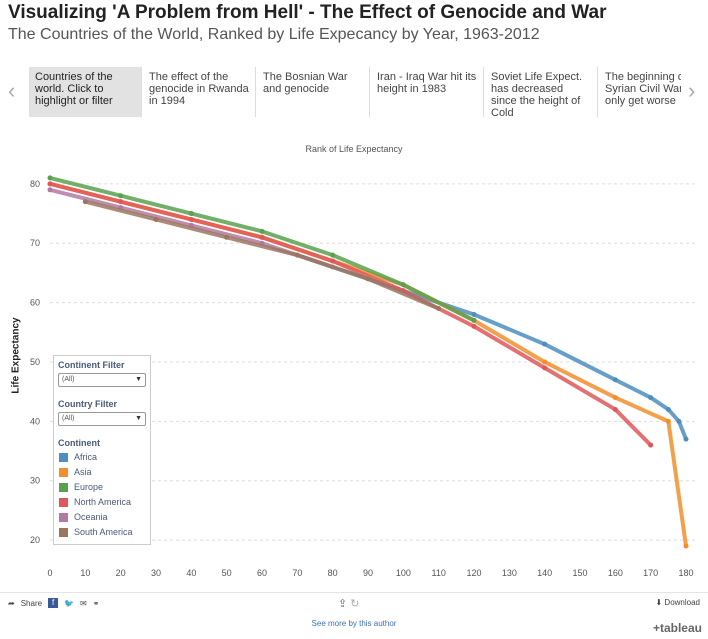  What do you see at coordinates (121, 573) in the screenshot?
I see `x-tick-label: 20` at bounding box center [121, 573].